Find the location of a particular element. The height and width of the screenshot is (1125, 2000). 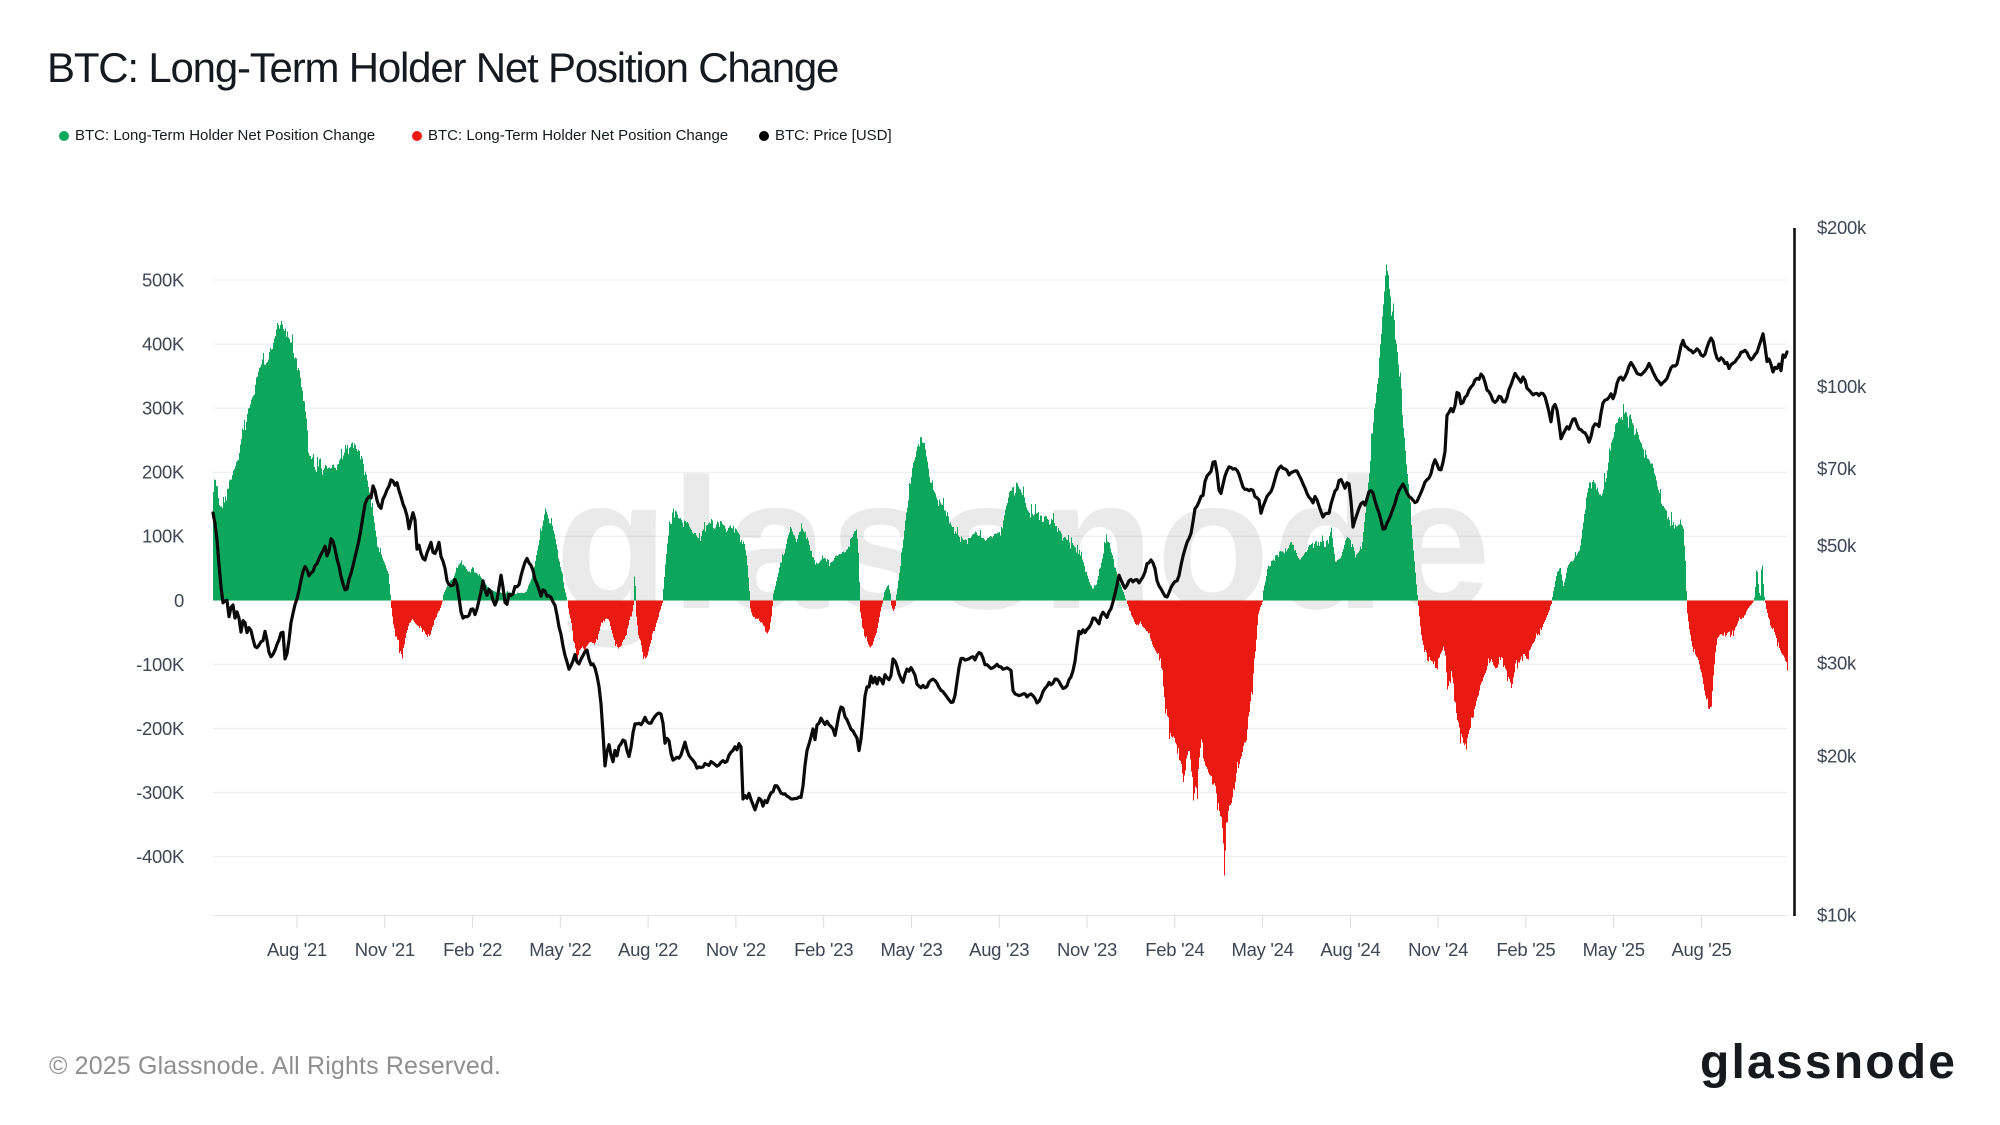

svg-text: $10k is located at coordinates (1837, 915).